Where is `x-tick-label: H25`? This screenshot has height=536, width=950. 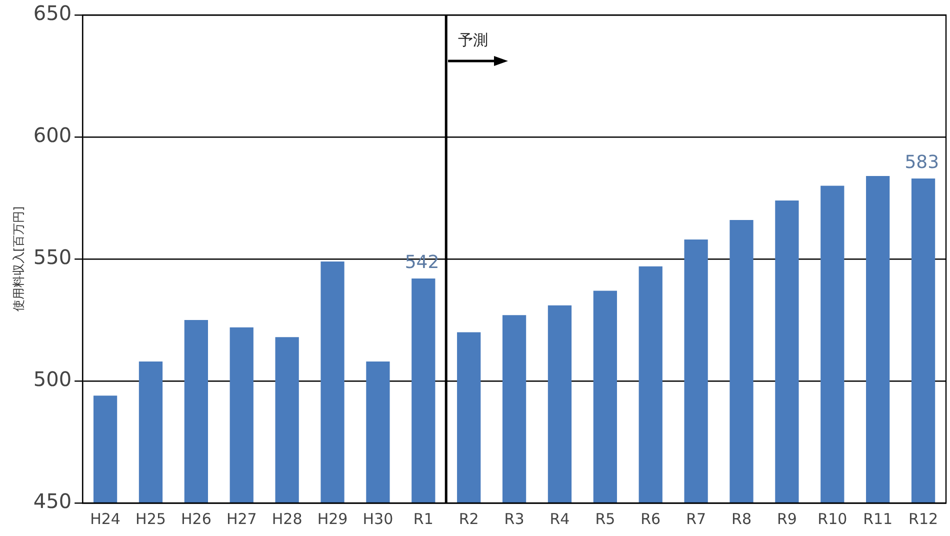 x-tick-label: H25 is located at coordinates (151, 519).